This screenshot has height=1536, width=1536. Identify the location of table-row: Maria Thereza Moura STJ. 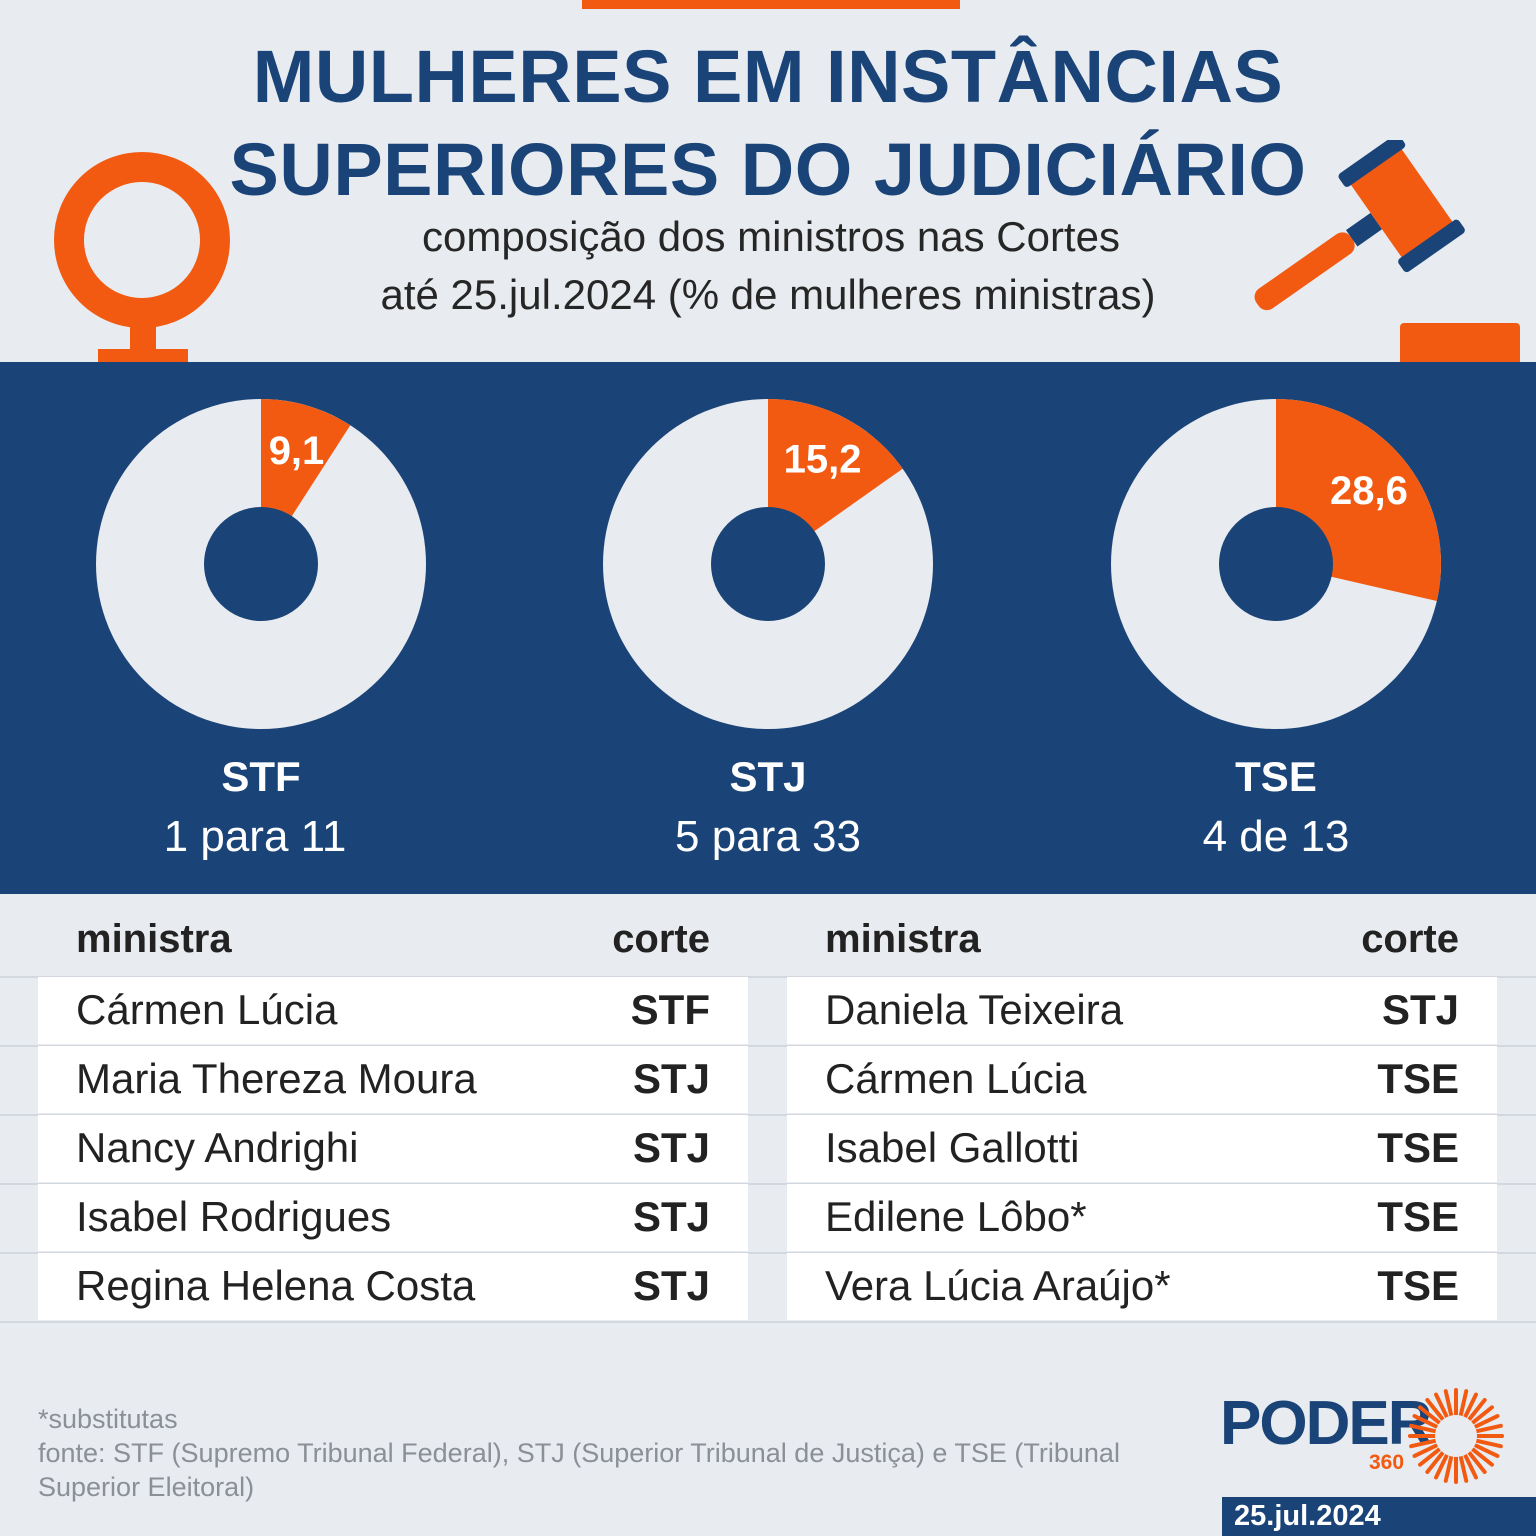
(393, 1079).